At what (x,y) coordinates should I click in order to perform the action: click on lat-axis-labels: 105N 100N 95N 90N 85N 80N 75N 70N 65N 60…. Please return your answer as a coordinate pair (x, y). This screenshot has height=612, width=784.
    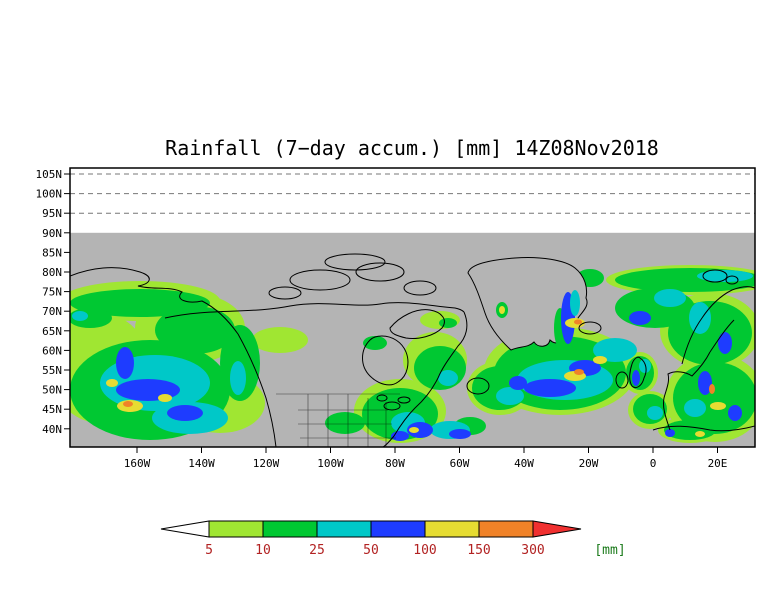
    Looking at the image, I should click on (49, 302).